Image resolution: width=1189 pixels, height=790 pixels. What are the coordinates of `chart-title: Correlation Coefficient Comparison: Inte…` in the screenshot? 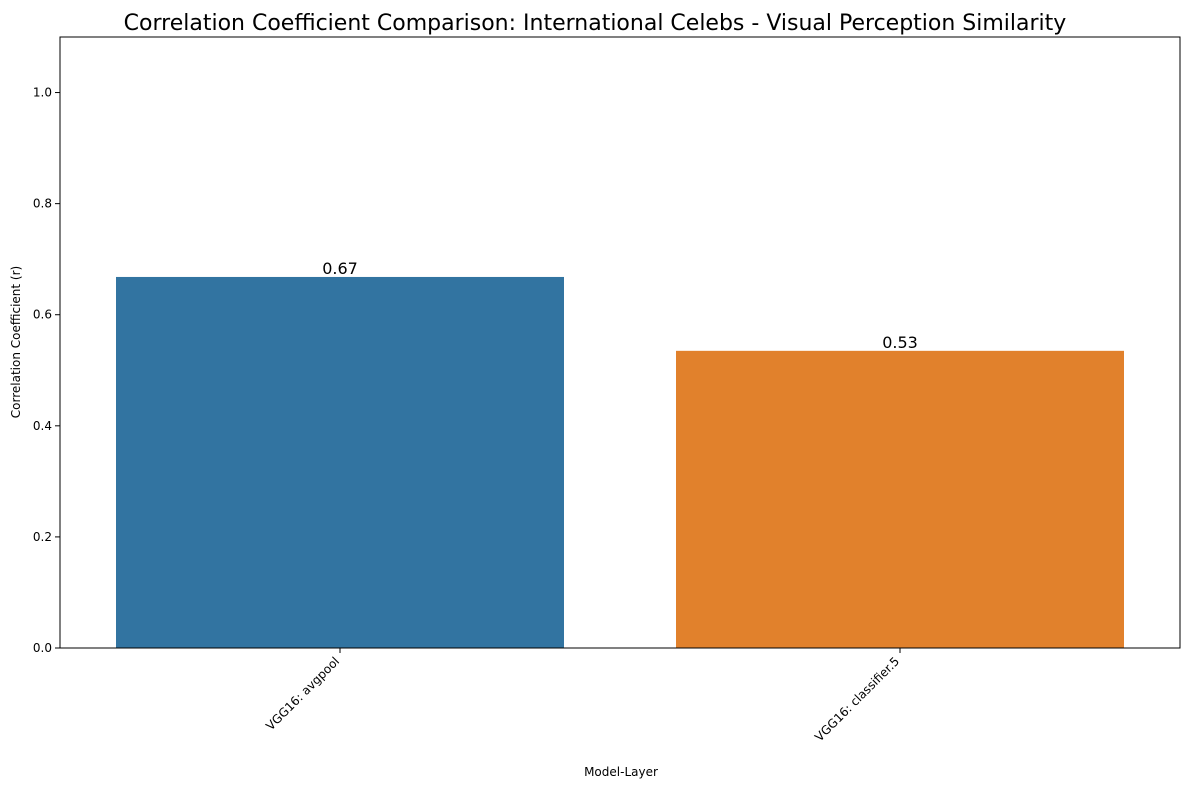 It's located at (595, 23).